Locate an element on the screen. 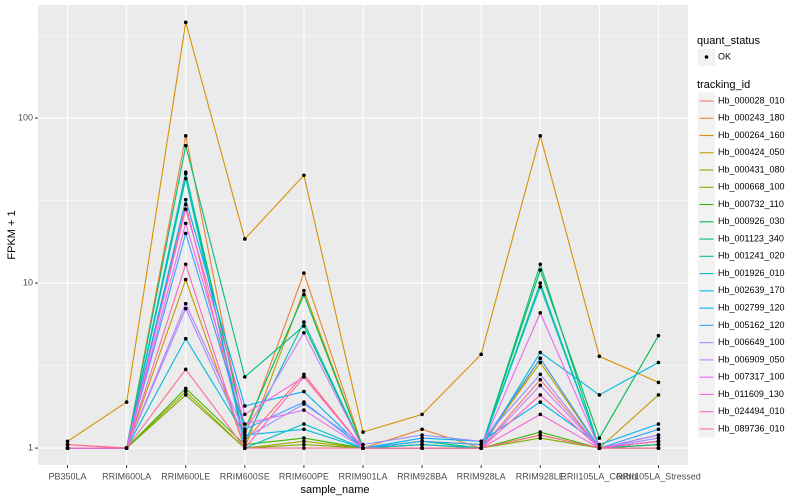 The height and width of the screenshot is (500, 800). legend-label: Hb_007317_100 is located at coordinates (751, 377).